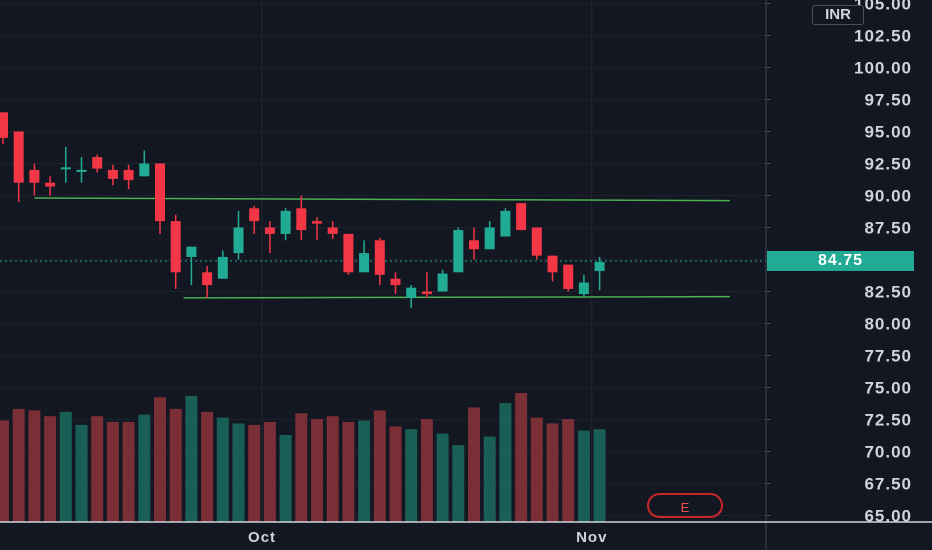 The image size is (932, 550). What do you see at coordinates (888, 100) in the screenshot?
I see `price-tick-label: 97.50` at bounding box center [888, 100].